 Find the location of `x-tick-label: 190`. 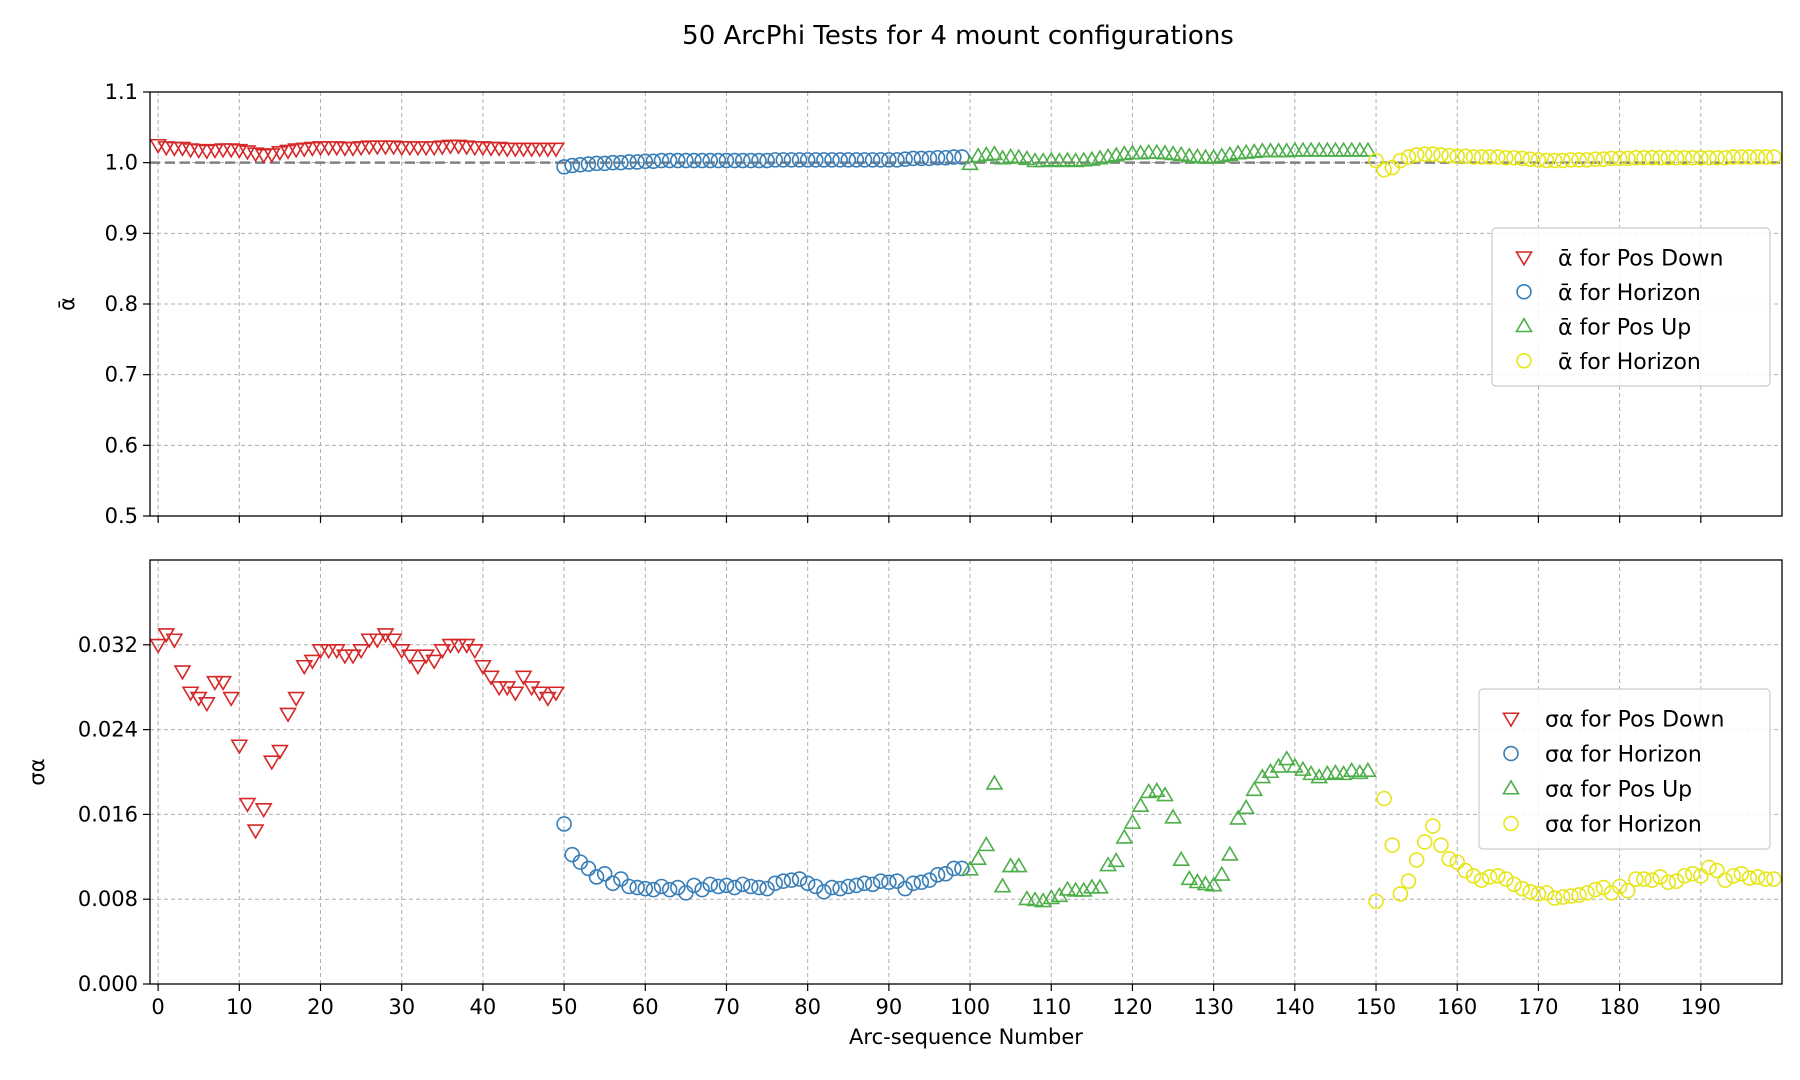

x-tick-label: 190 is located at coordinates (1701, 1007).